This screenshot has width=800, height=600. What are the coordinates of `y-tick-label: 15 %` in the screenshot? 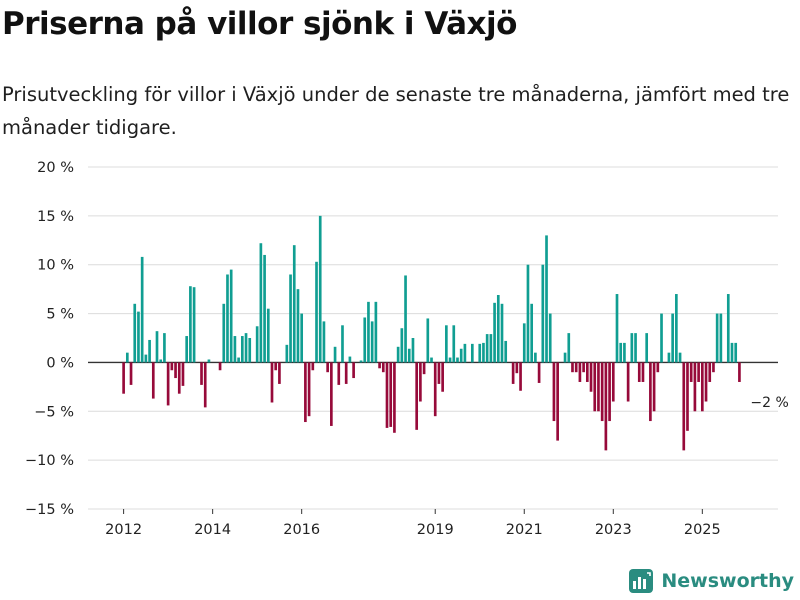 It's located at (55, 217).